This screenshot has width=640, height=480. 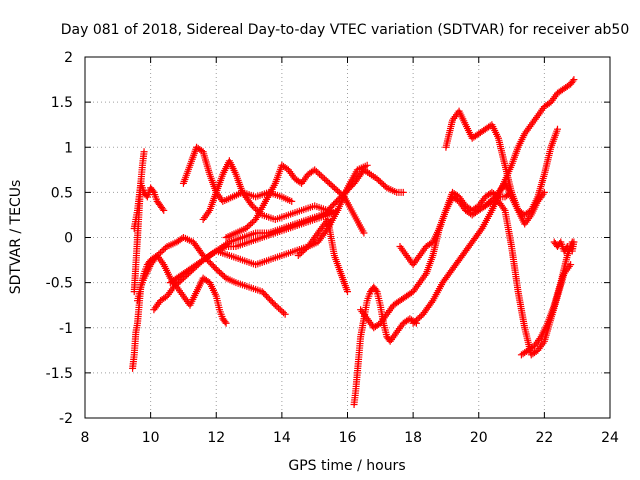 I want to click on y-tick-label: -0.5, so click(x=59, y=284).